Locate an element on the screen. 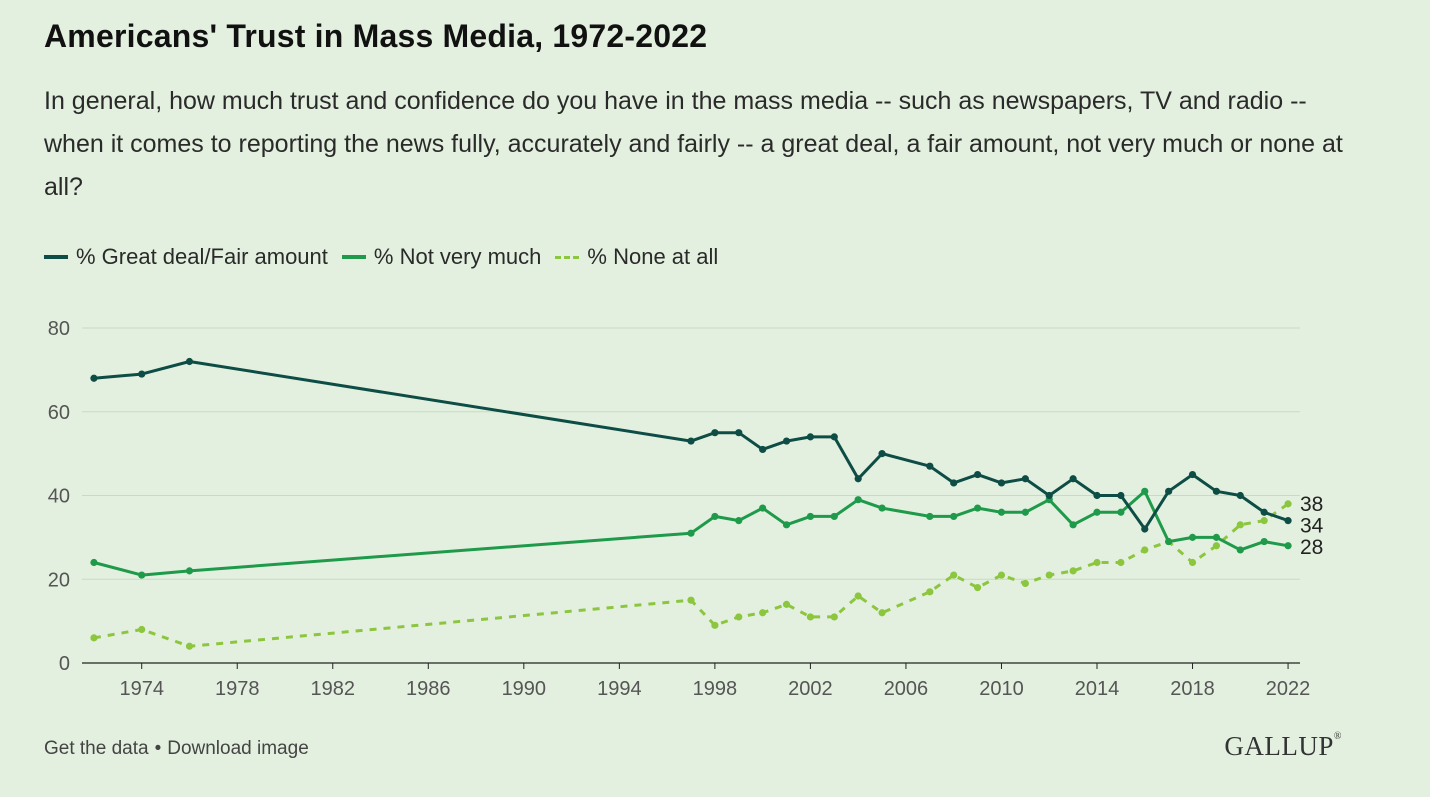 The height and width of the screenshot is (797, 1430). data-point-s1-2007 is located at coordinates (930, 516).